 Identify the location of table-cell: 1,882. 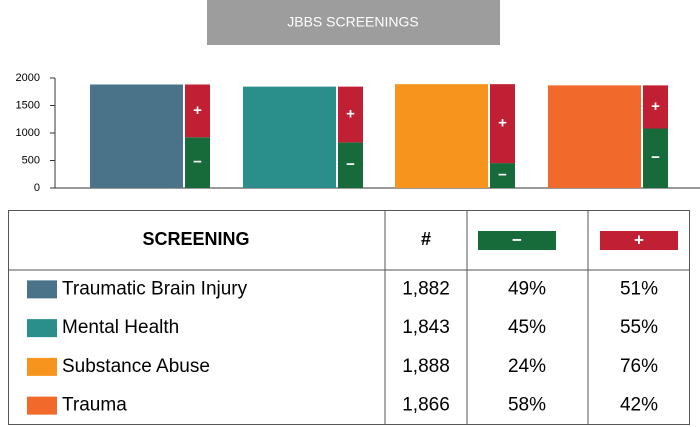
(426, 288).